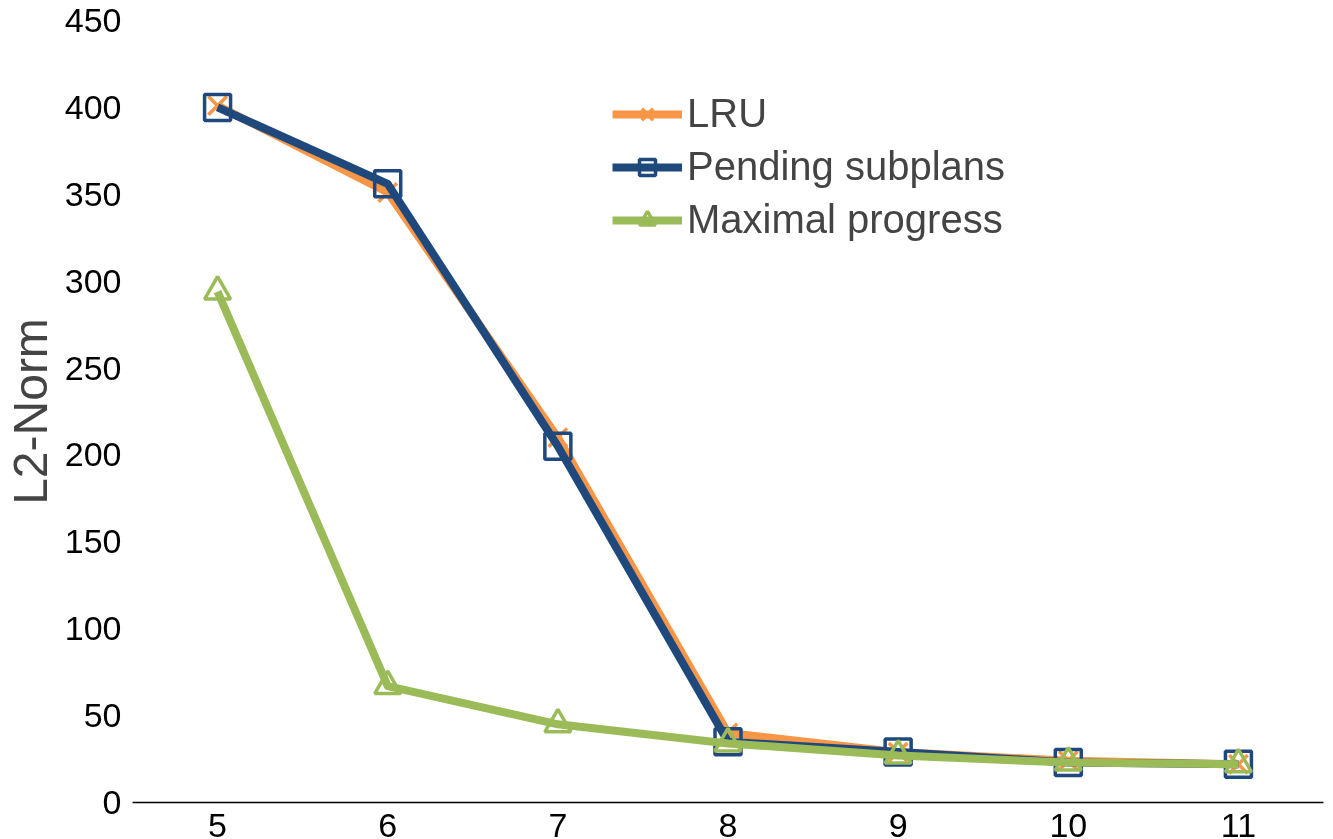 The height and width of the screenshot is (839, 1333). What do you see at coordinates (93, 106) in the screenshot?
I see `y-tick-label: 400` at bounding box center [93, 106].